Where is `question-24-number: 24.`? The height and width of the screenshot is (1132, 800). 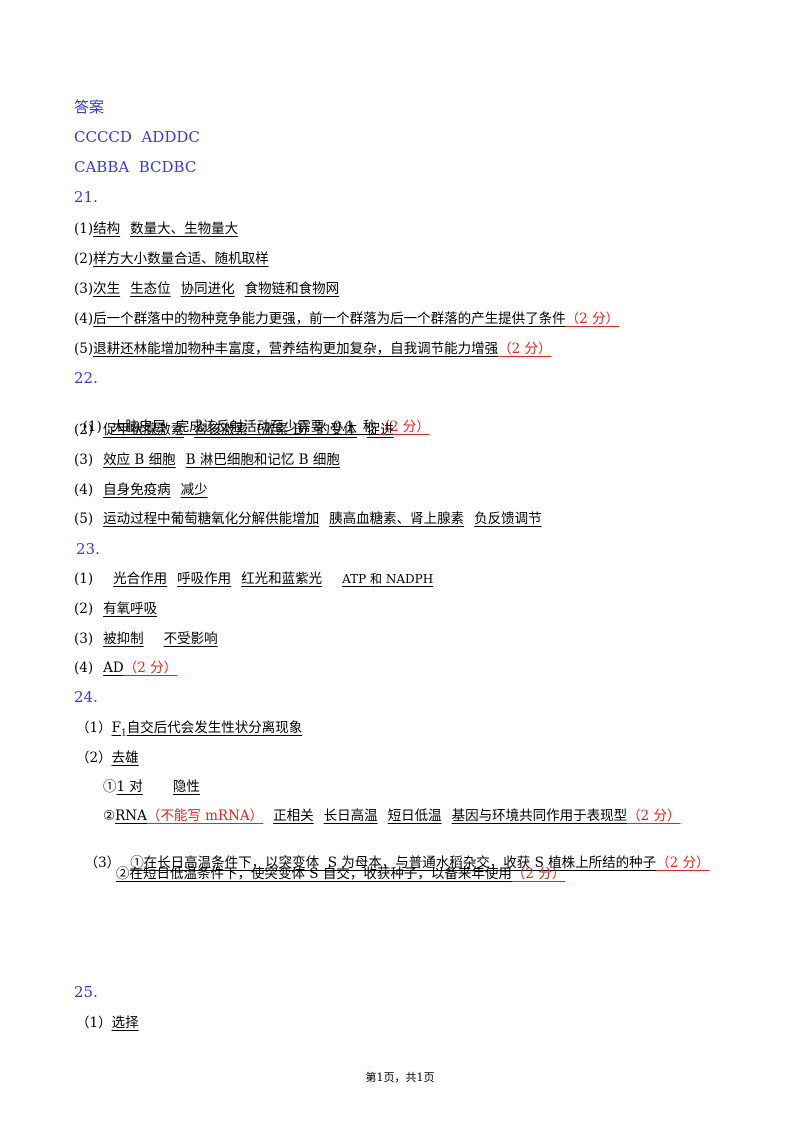
question-24-number: 24. is located at coordinates (86, 697).